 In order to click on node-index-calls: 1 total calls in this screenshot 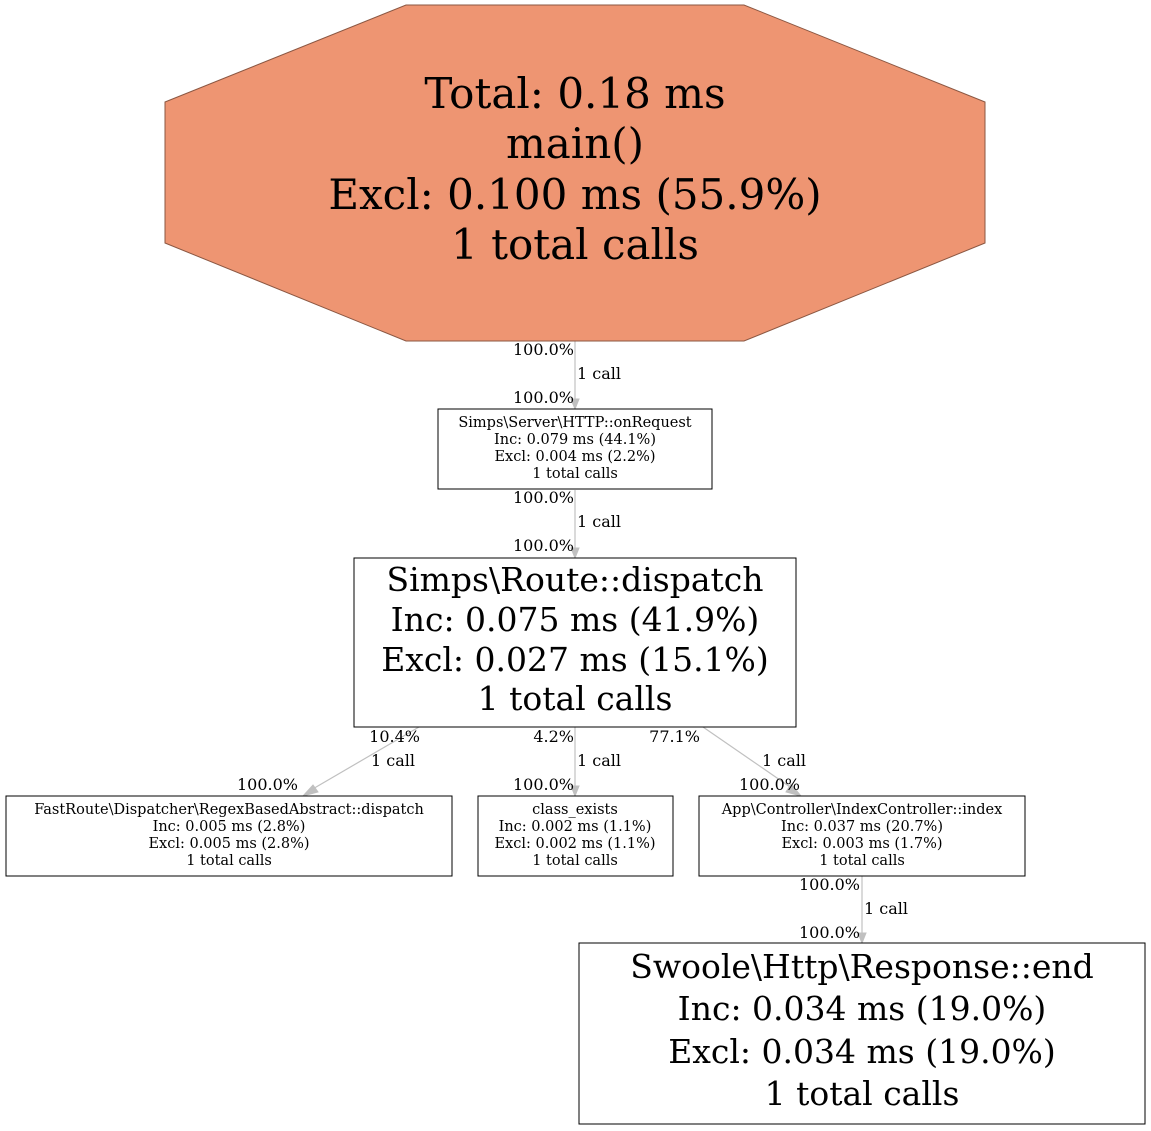, I will do `click(862, 861)`.